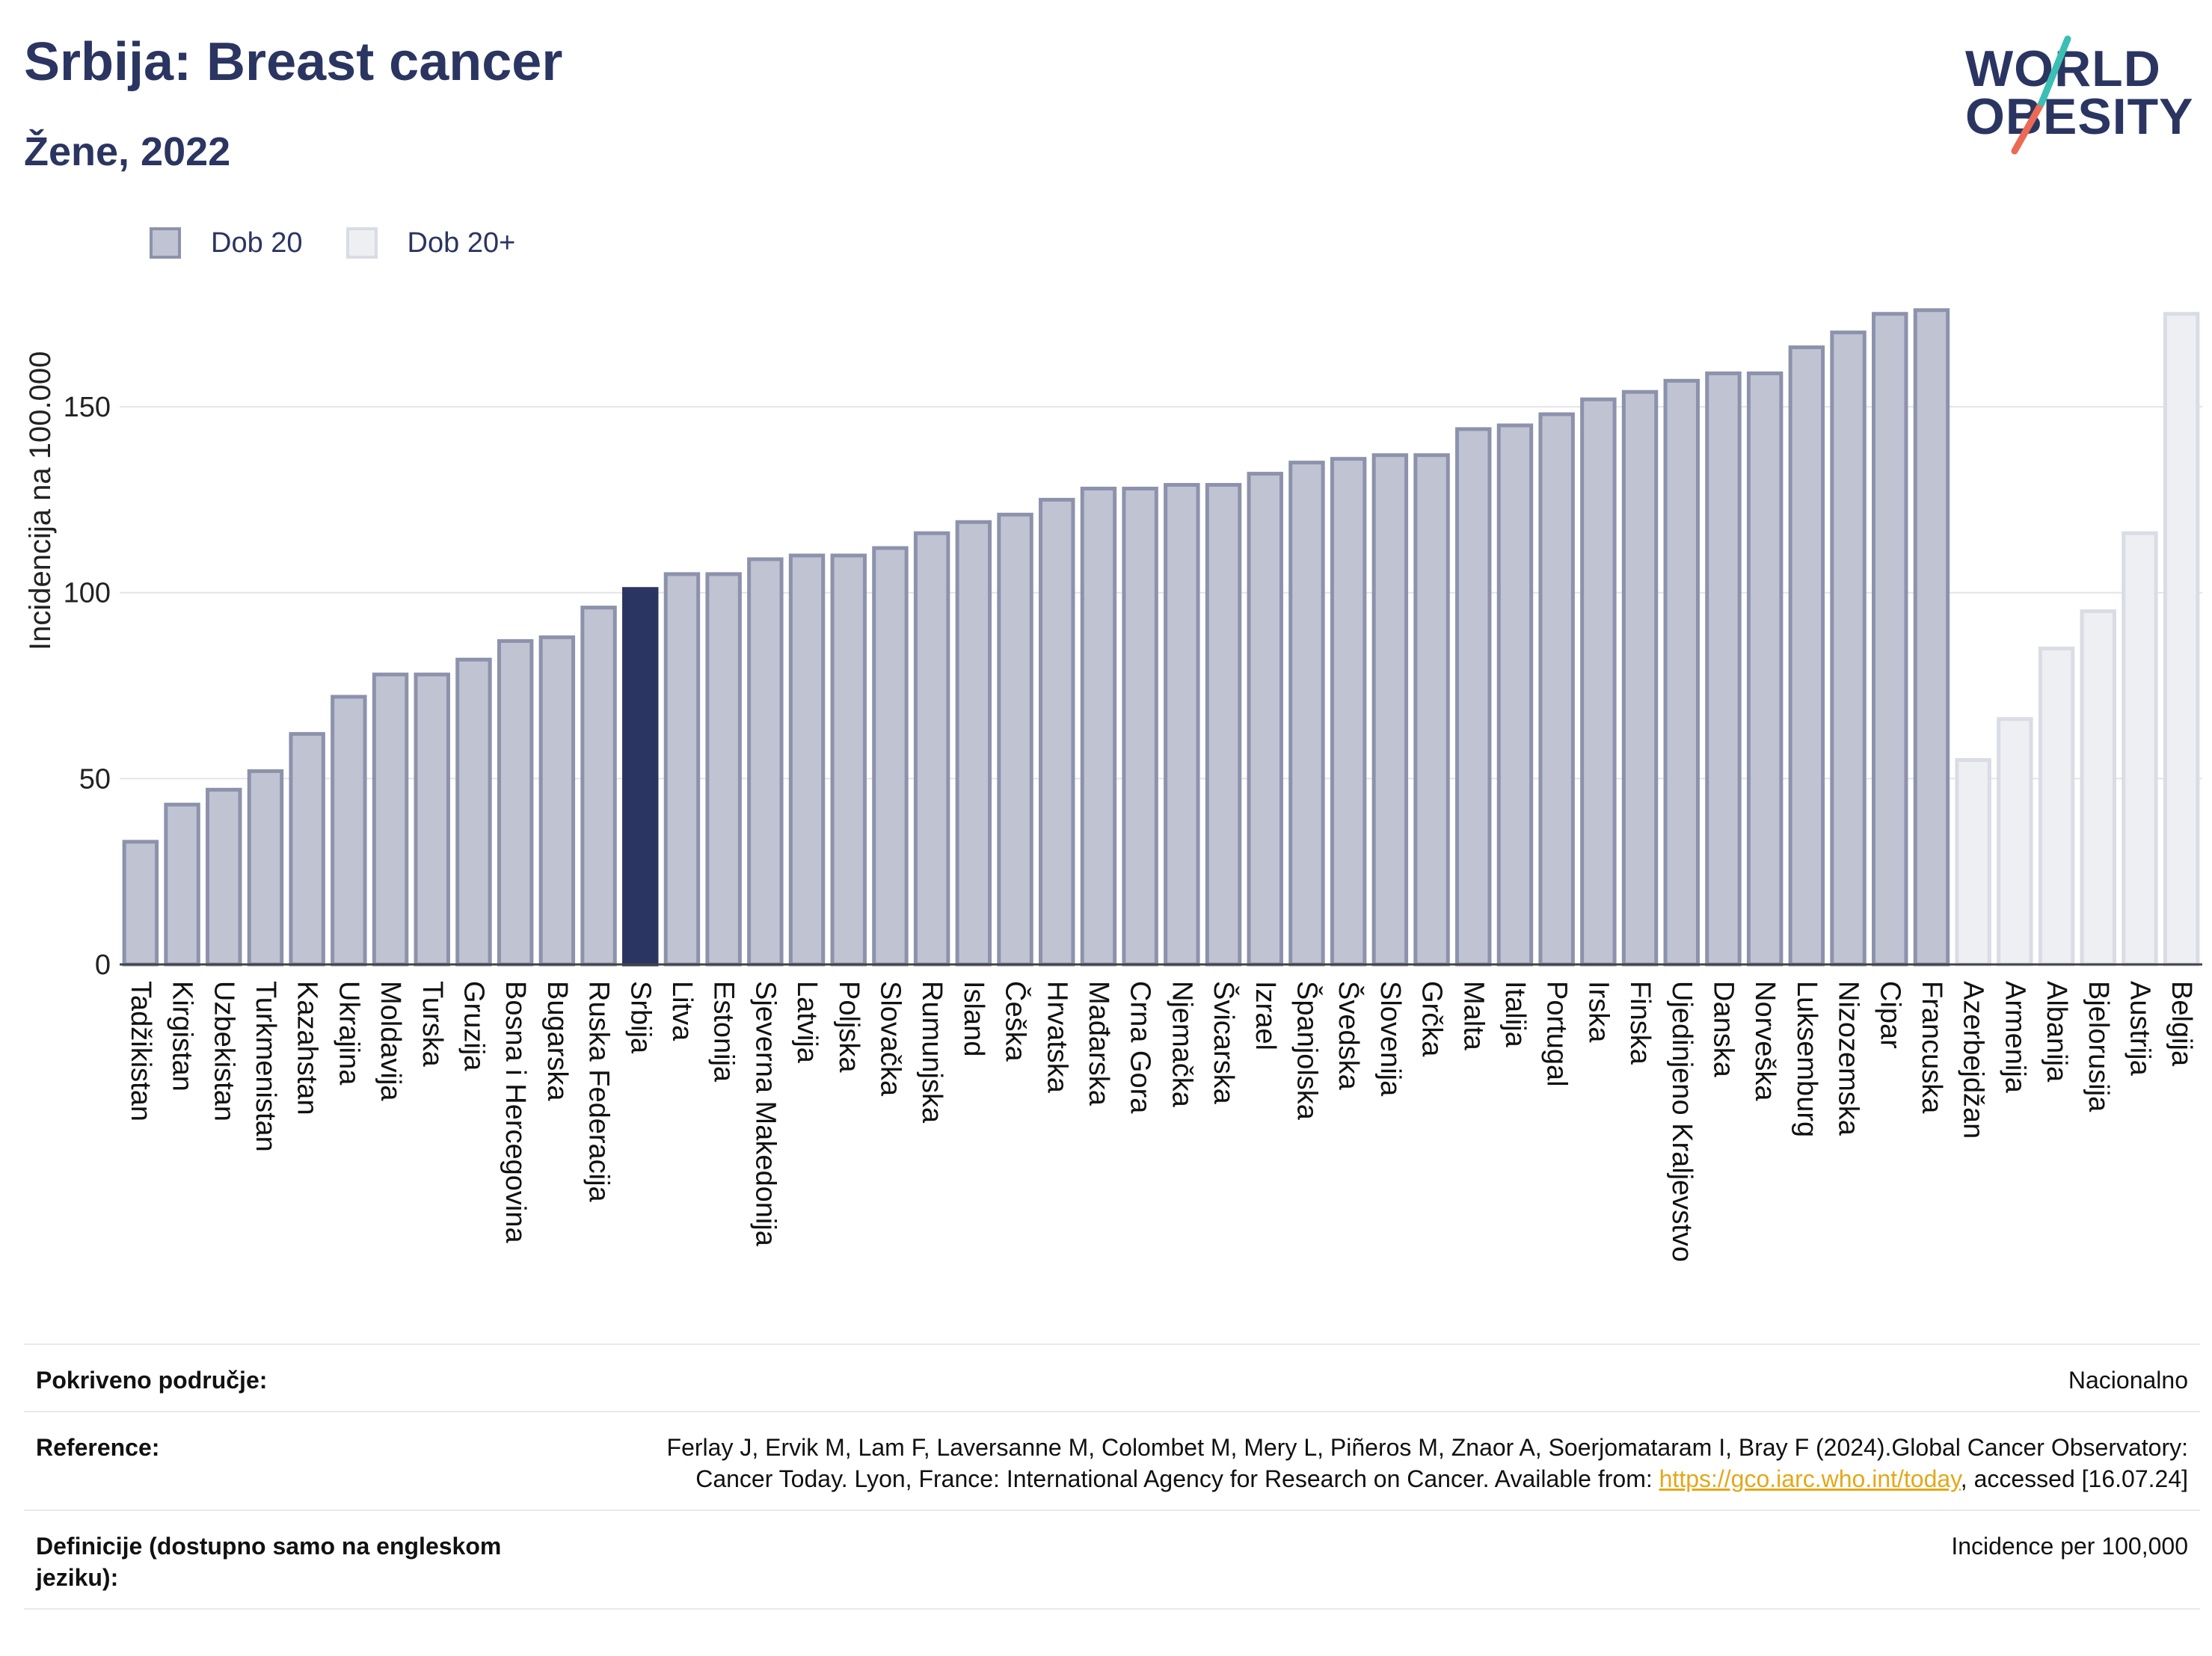 This screenshot has height=1656, width=2212. I want to click on logo-line2: OBESITY, so click(2079, 116).